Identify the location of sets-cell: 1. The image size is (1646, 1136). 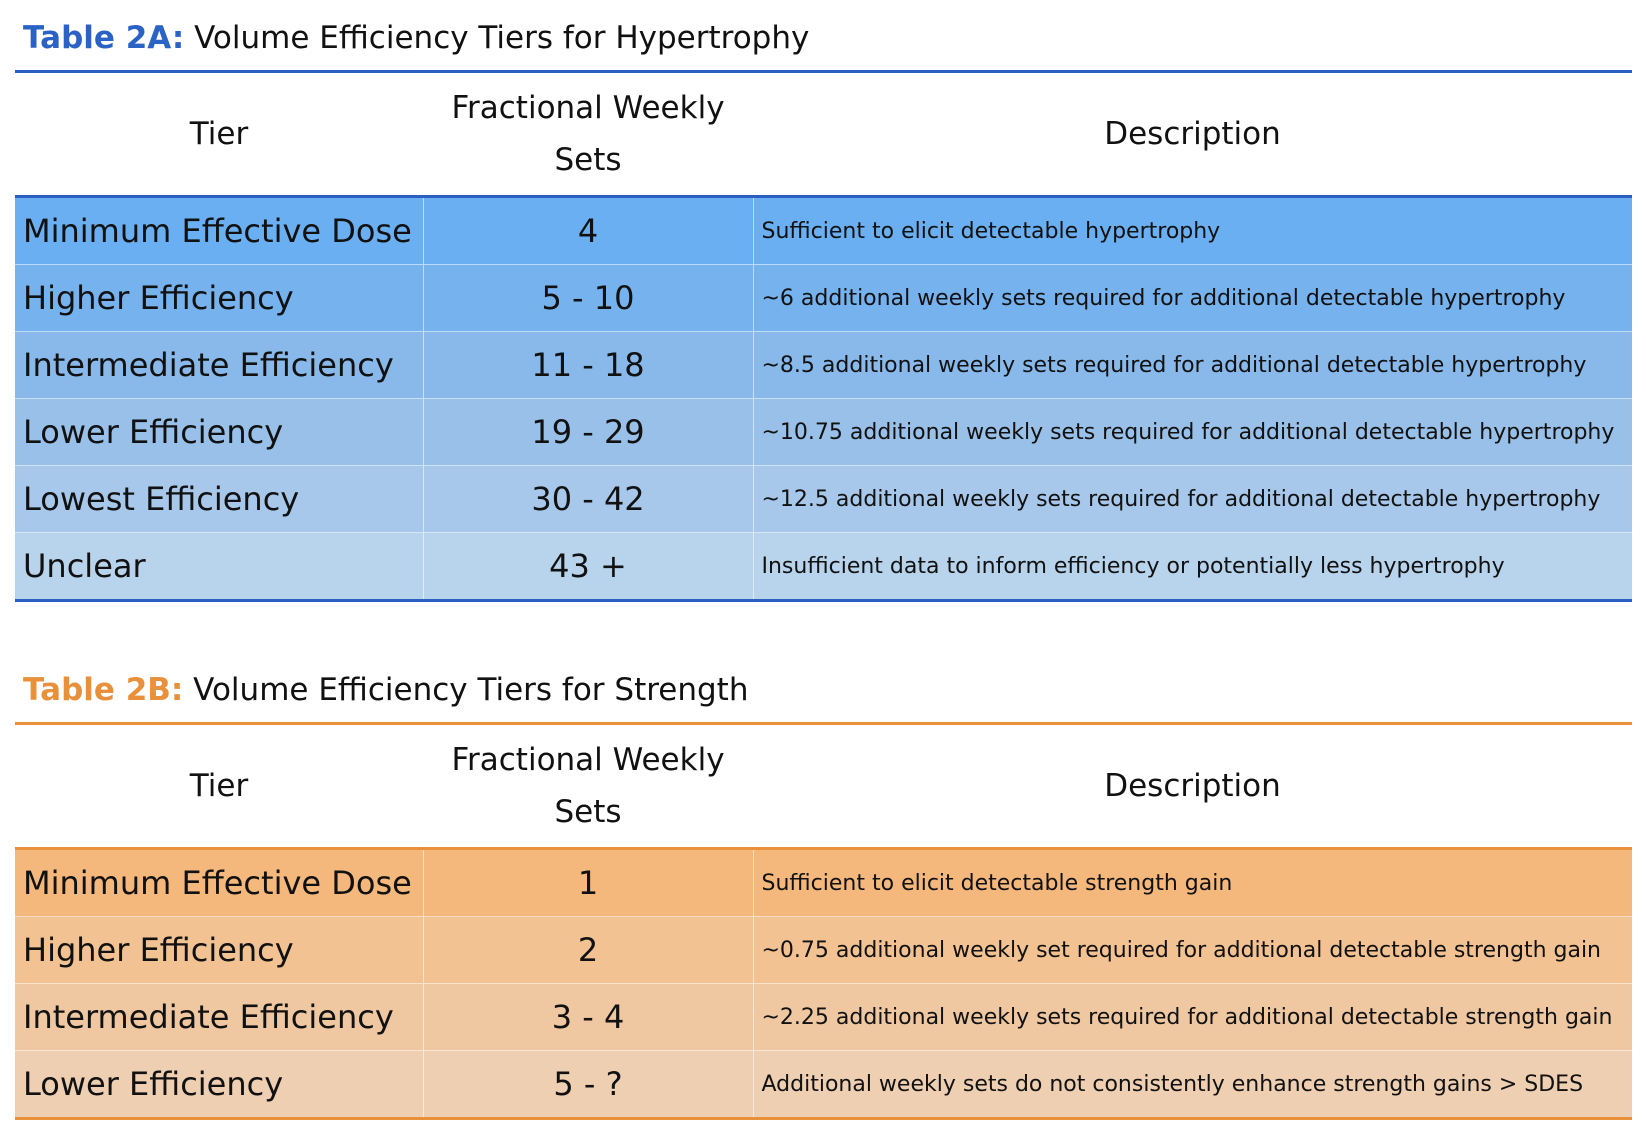
(588, 882).